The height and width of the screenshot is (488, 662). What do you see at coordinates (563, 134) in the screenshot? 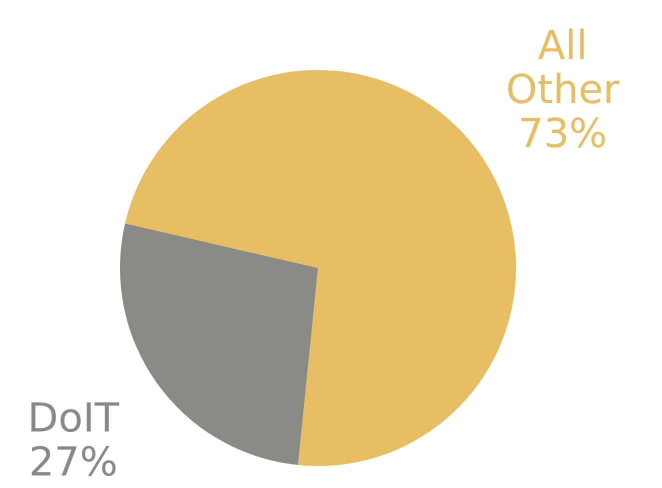
I see `data-label: 73%` at bounding box center [563, 134].